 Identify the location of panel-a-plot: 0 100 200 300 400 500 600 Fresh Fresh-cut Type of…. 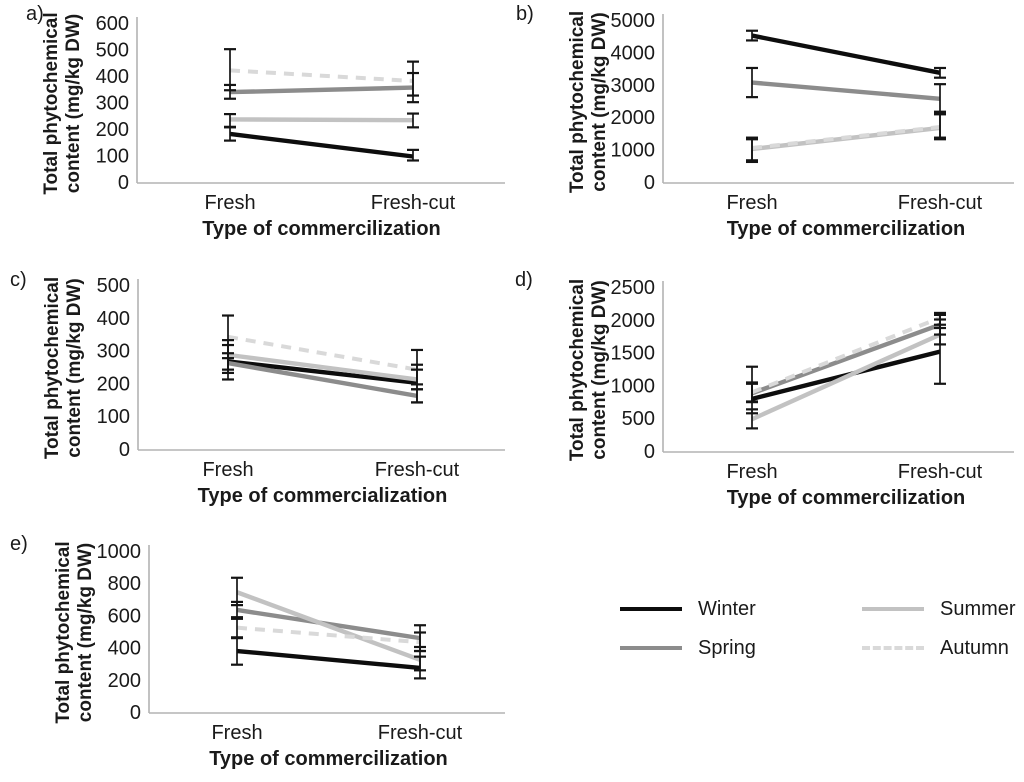
(273, 126).